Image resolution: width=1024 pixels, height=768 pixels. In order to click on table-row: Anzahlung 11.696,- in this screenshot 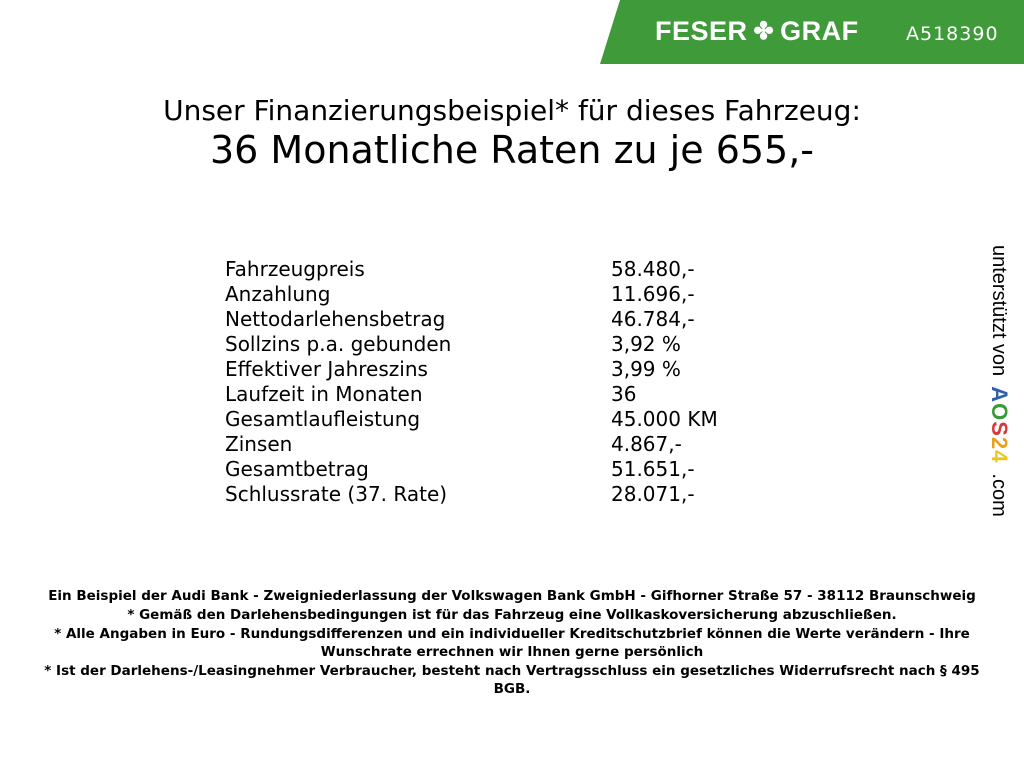, I will do `click(471, 294)`.